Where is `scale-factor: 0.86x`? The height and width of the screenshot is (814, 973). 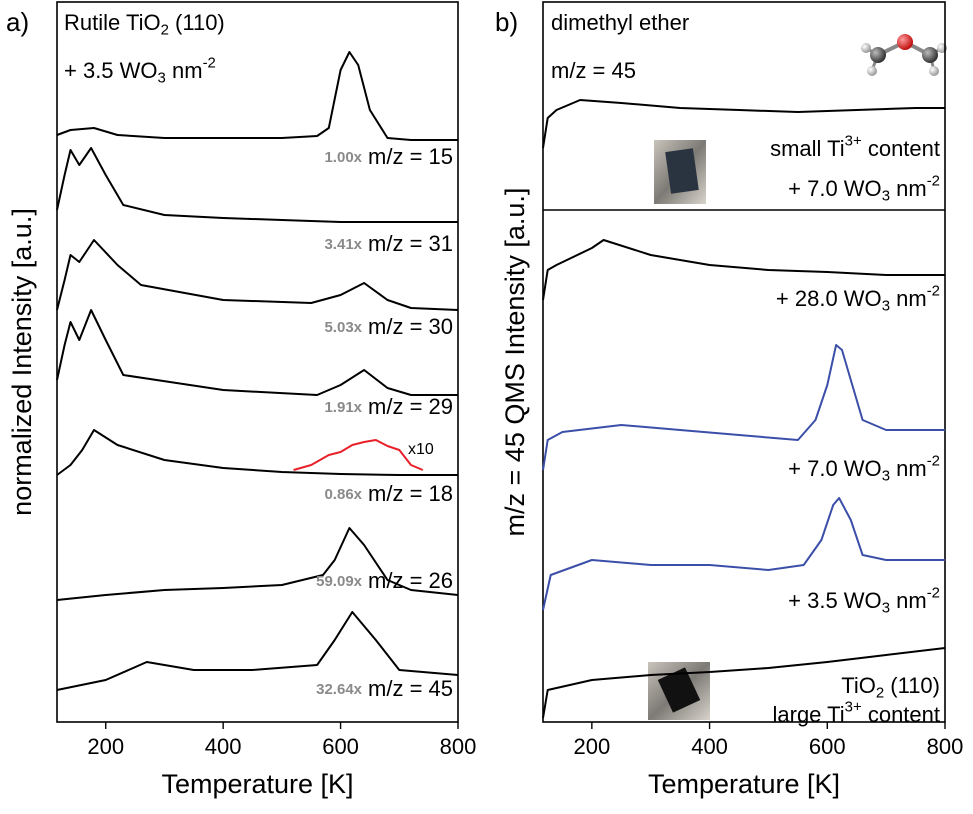 scale-factor: 0.86x is located at coordinates (343, 494).